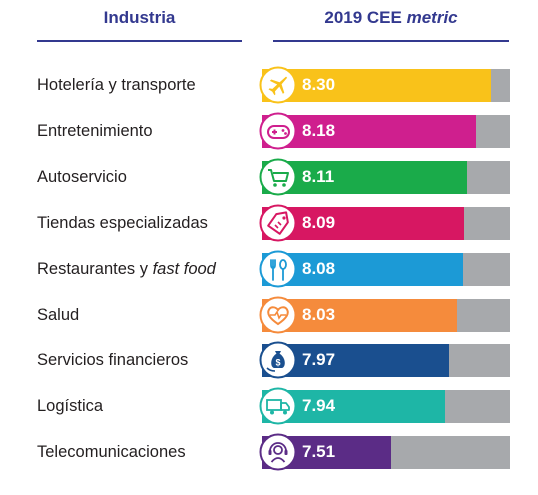  What do you see at coordinates (278, 452) in the screenshot?
I see `headset-icon` at bounding box center [278, 452].